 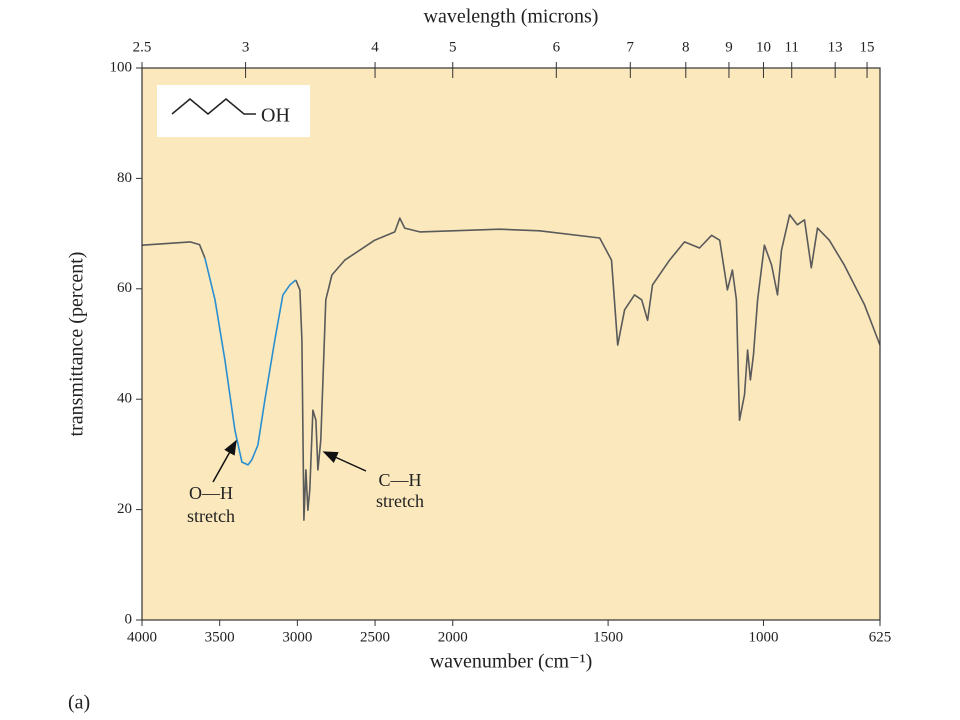 I want to click on x-tick-label: 4000, so click(x=142, y=637).